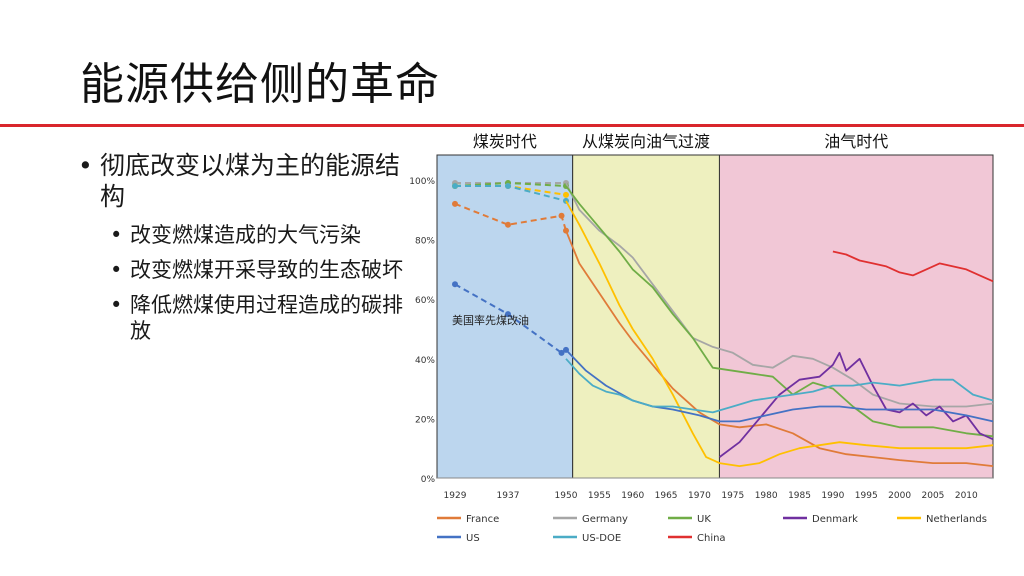 The width and height of the screenshot is (1024, 576). Describe the element at coordinates (243, 270) in the screenshot. I see `sub-bullet-item: 改变燃煤开采导致的生态破坏` at that location.